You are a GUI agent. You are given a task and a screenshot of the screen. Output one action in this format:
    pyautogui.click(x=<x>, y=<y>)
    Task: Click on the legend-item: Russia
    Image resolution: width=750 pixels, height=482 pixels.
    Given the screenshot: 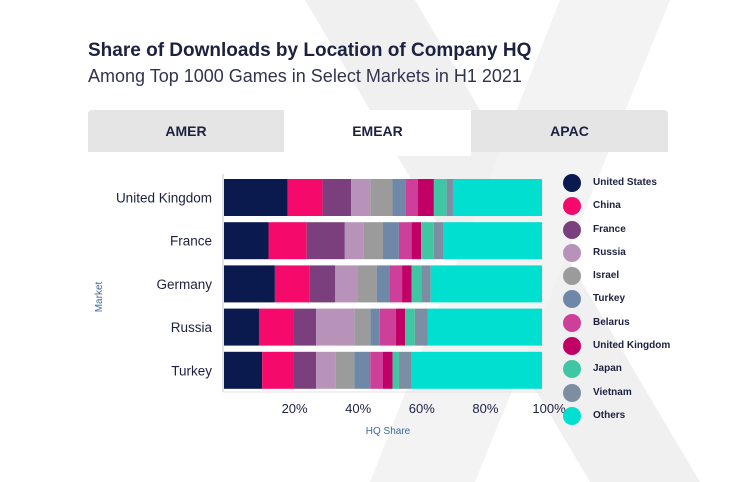 What is the action you would take?
    pyautogui.click(x=648, y=253)
    